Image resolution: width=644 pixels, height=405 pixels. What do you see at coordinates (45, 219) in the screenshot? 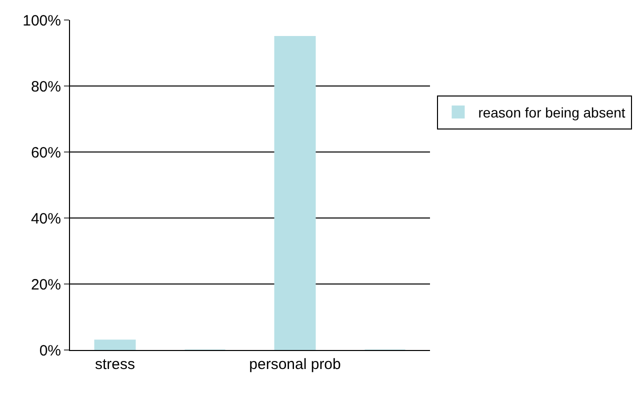
I see `y-tick-label: 40%` at bounding box center [45, 219].